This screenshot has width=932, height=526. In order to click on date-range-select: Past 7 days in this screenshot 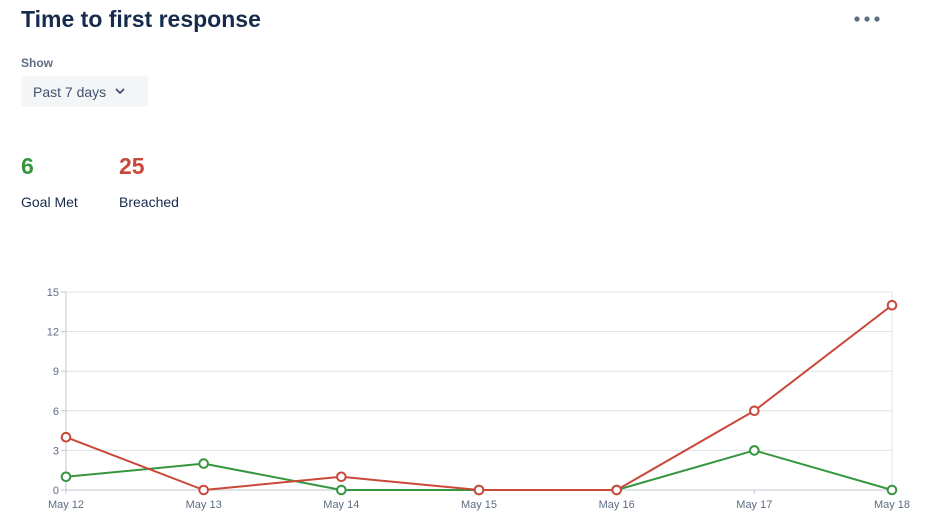, I will do `click(84, 91)`.